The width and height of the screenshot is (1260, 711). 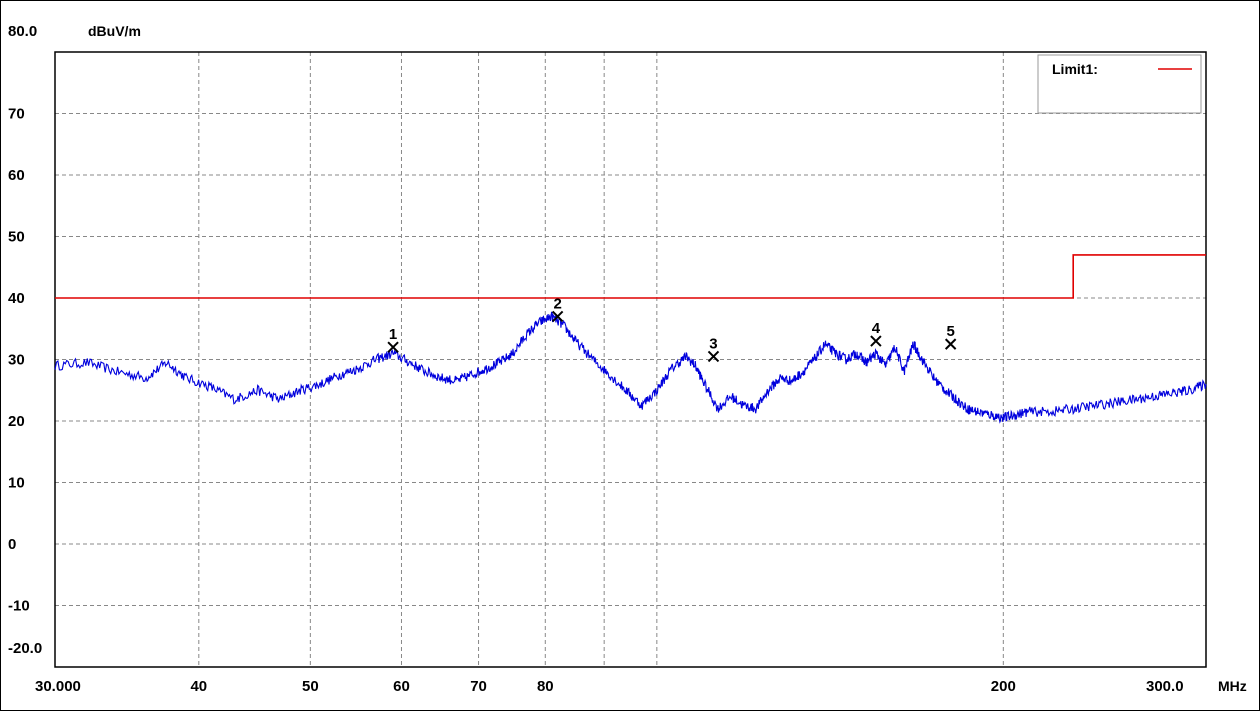 What do you see at coordinates (12, 544) in the screenshot?
I see `y-tick-label: 0` at bounding box center [12, 544].